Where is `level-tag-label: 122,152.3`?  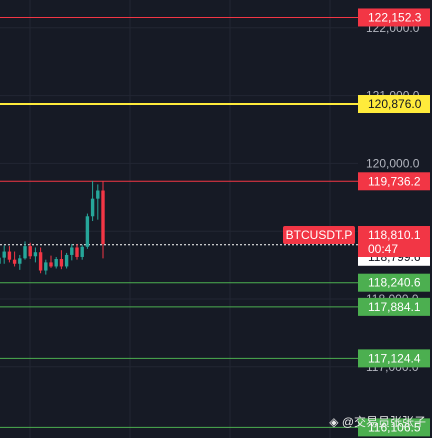
level-tag-label: 122,152.3 is located at coordinates (395, 17).